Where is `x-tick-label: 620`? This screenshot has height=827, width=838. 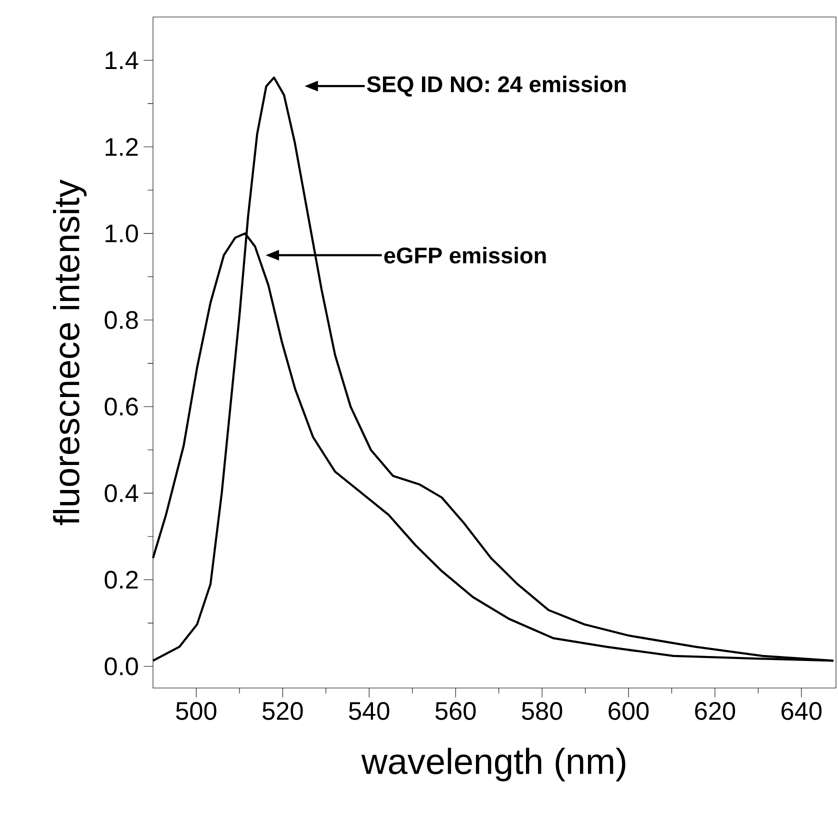 x-tick-label: 620 is located at coordinates (715, 711).